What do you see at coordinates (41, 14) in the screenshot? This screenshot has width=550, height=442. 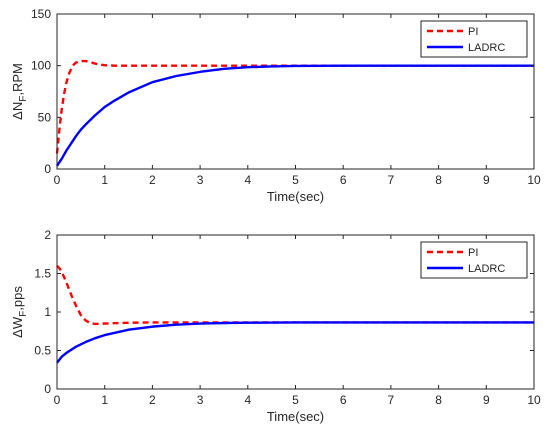 I see `y-tick-label: 150` at bounding box center [41, 14].